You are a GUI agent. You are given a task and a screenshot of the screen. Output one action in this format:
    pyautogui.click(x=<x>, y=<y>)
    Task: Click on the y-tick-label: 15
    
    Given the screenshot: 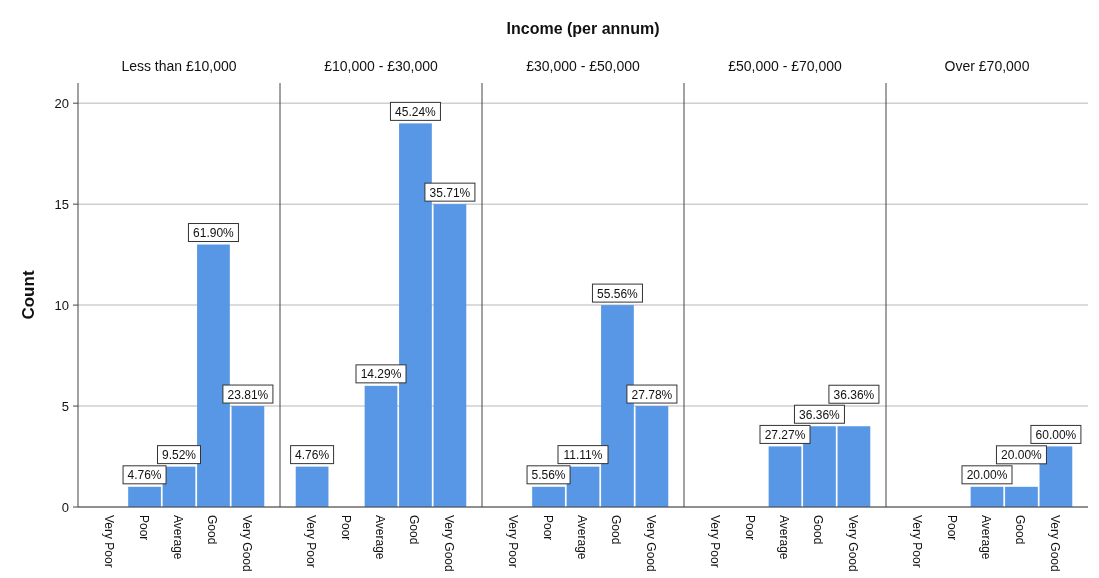 What is the action you would take?
    pyautogui.click(x=61, y=204)
    